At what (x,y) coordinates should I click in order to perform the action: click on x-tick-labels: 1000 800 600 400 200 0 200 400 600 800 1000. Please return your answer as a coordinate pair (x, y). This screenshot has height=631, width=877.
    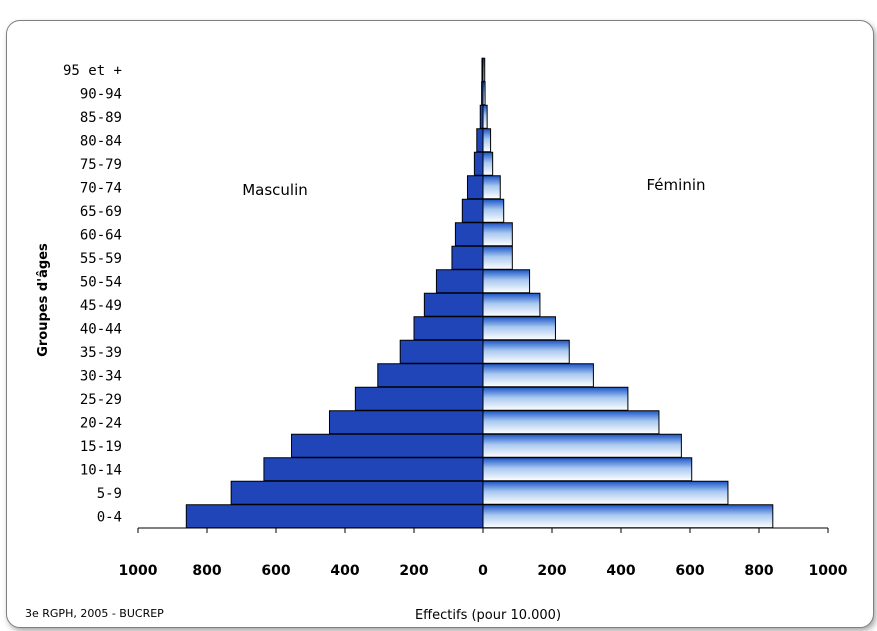
    Looking at the image, I should click on (483, 553).